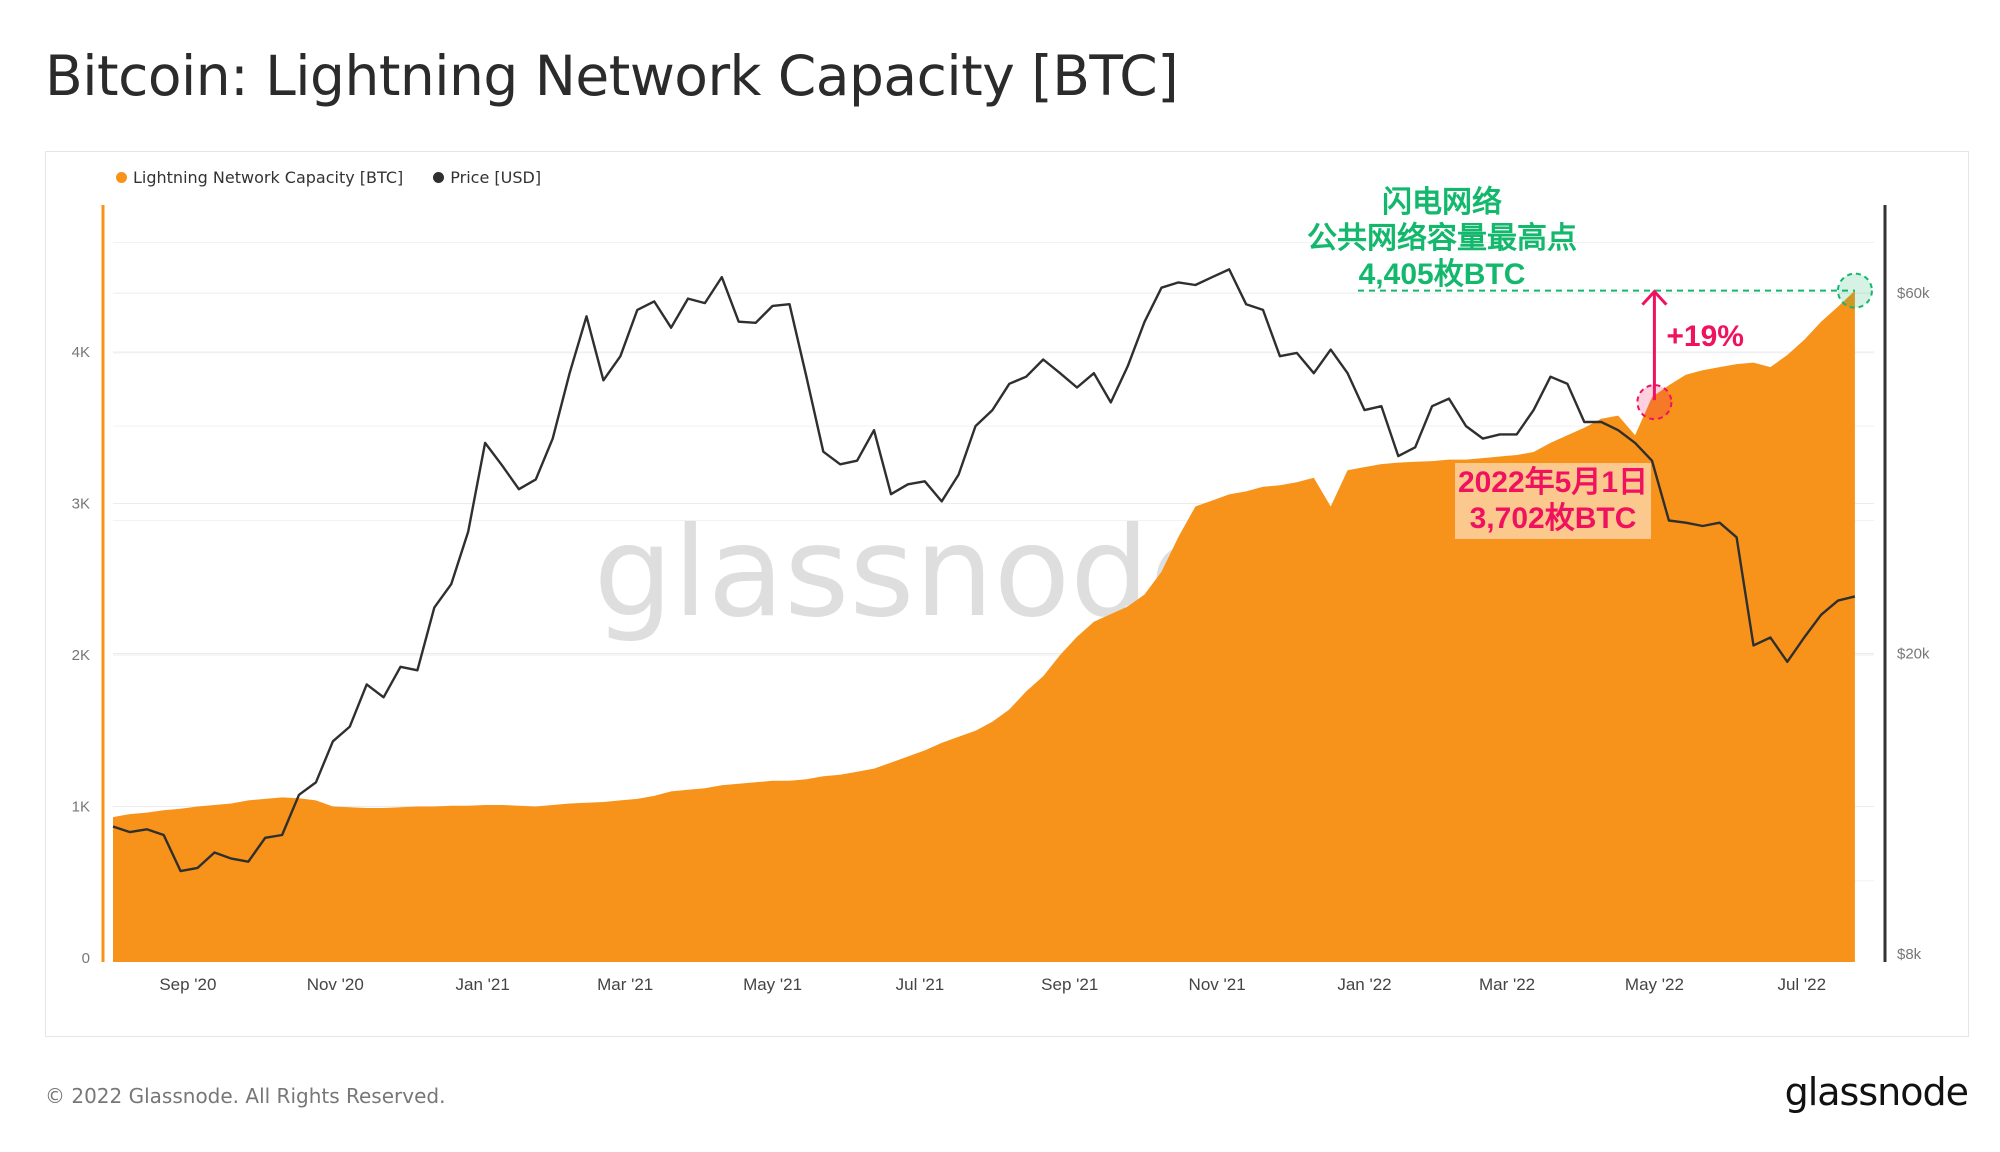 The image size is (2000, 1152). I want to click on x-tick-label: Jan '22, so click(1364, 984).